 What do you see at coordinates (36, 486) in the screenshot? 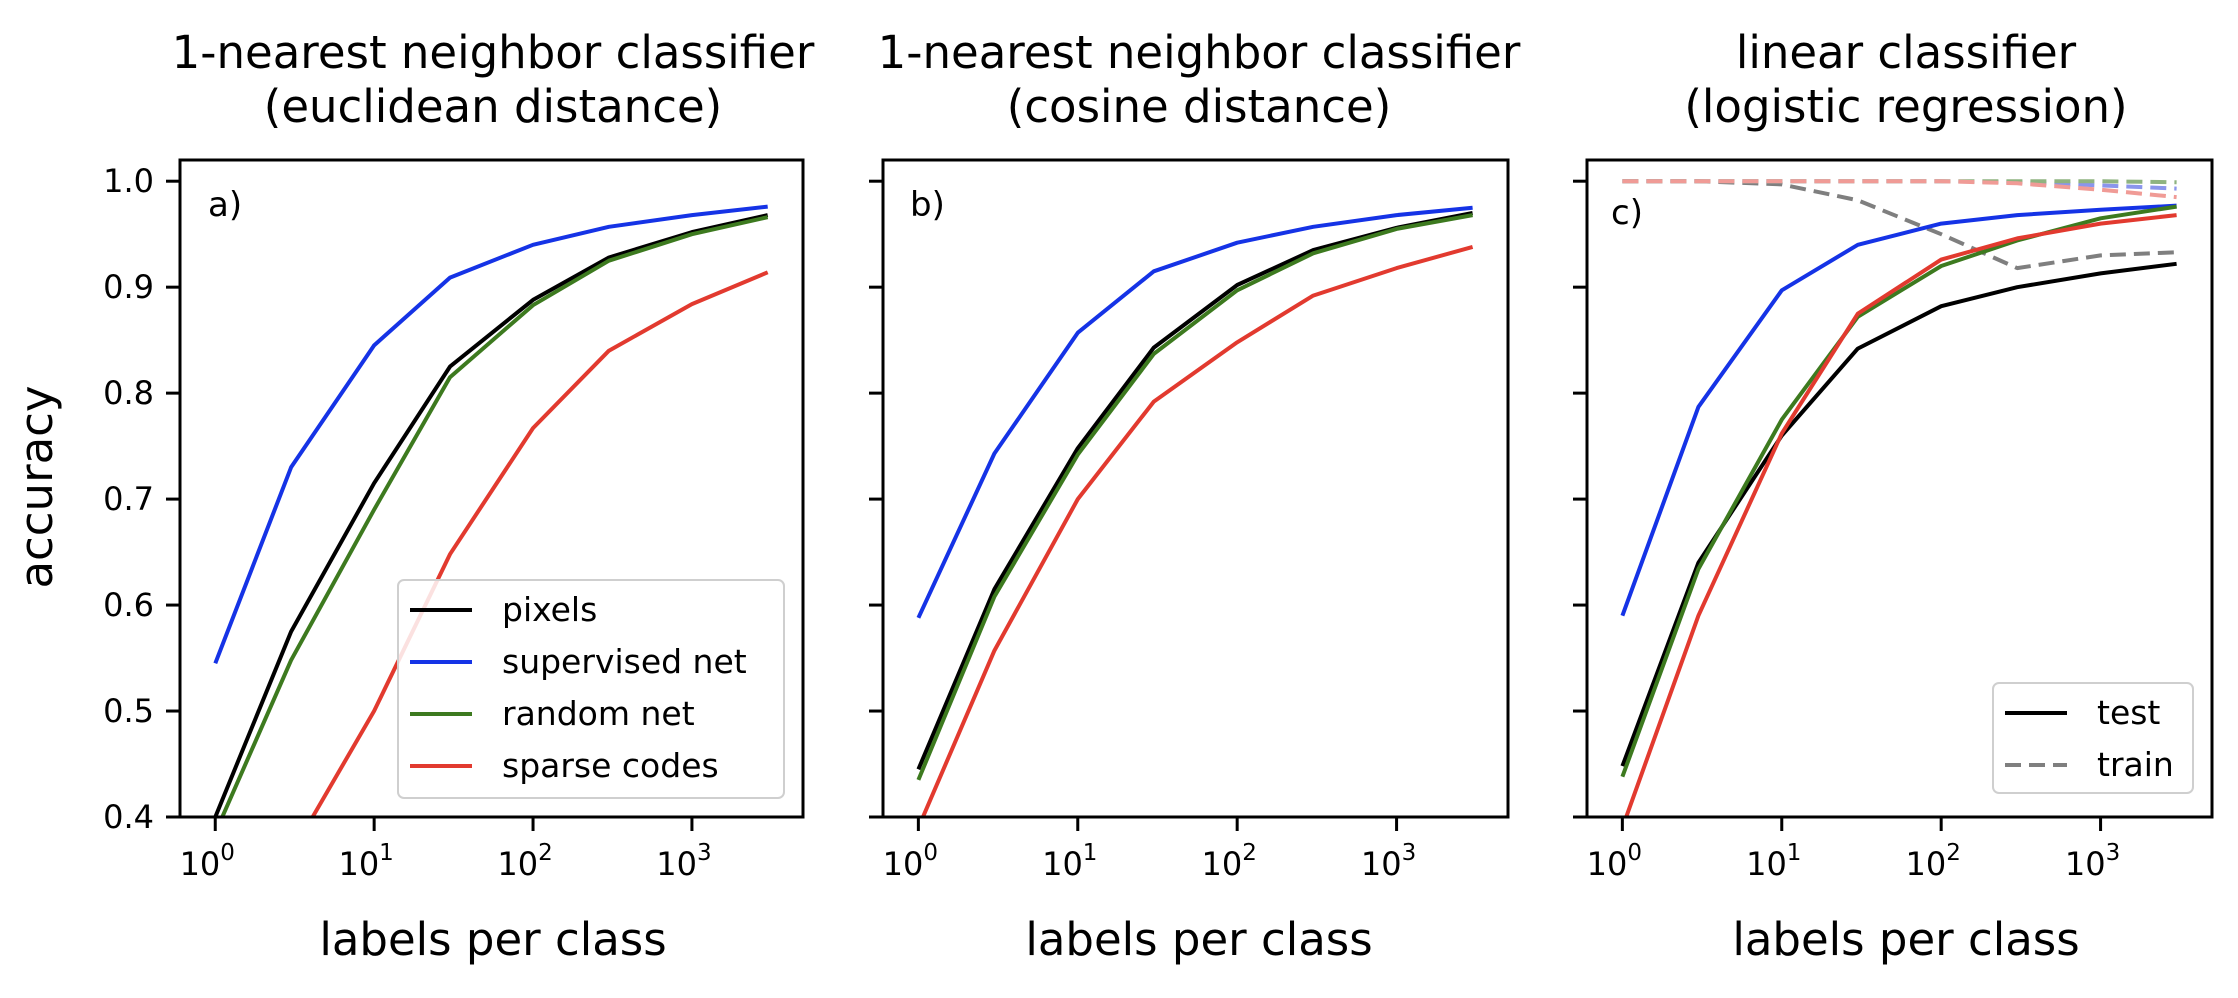
I see `y-axis-label: accuracy` at bounding box center [36, 486].